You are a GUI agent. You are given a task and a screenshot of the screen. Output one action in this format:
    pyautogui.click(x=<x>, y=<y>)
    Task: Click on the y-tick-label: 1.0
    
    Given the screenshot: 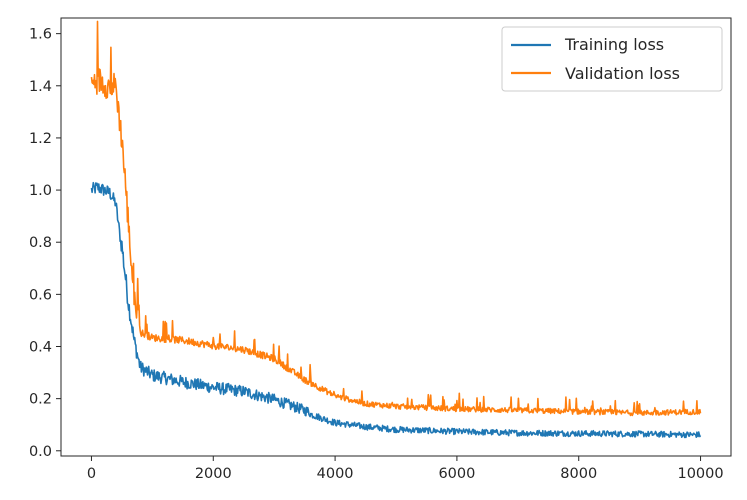 What is the action you would take?
    pyautogui.click(x=40, y=191)
    